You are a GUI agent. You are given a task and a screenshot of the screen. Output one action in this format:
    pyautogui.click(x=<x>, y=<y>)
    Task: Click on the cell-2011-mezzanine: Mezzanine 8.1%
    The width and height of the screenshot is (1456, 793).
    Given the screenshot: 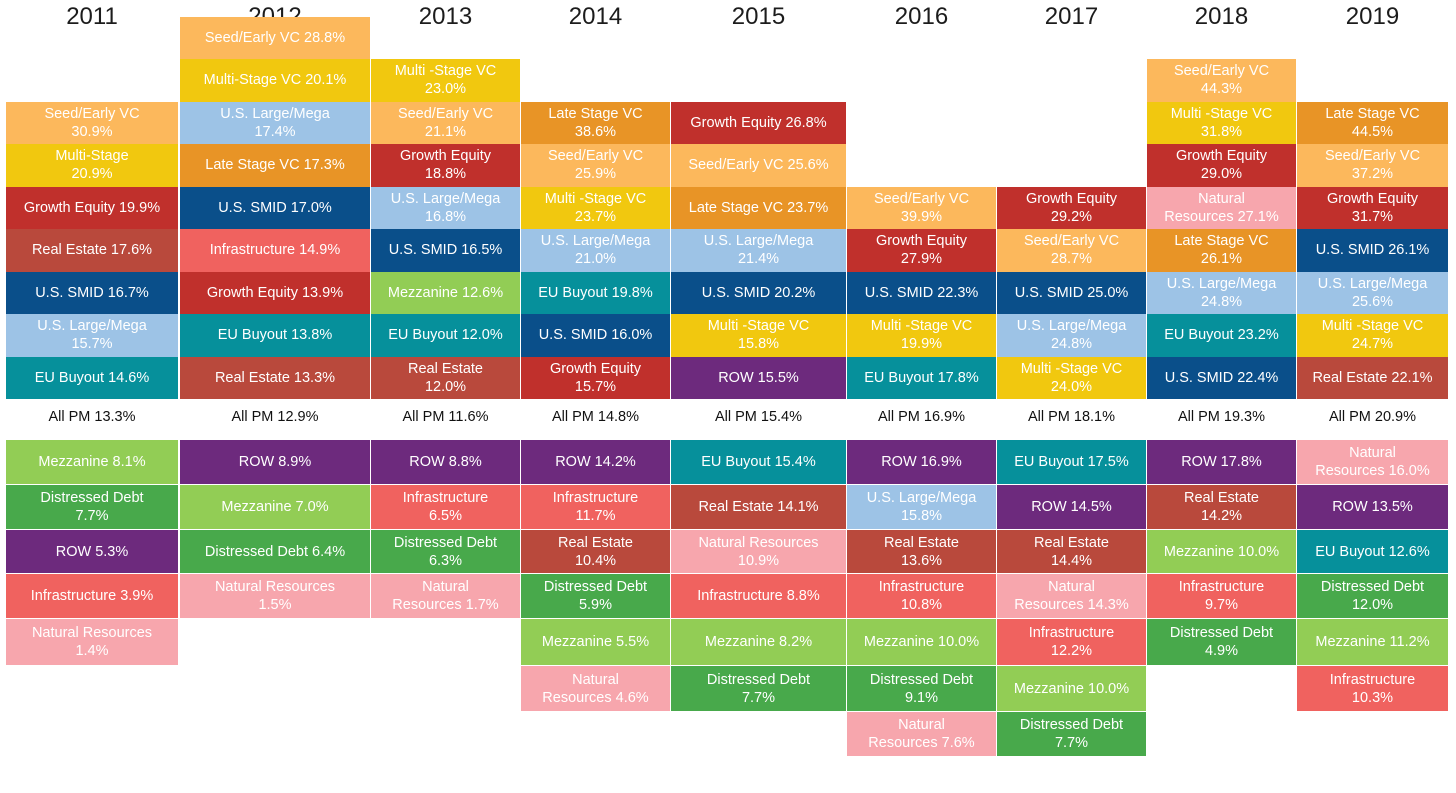 What is the action you would take?
    pyautogui.click(x=92, y=462)
    